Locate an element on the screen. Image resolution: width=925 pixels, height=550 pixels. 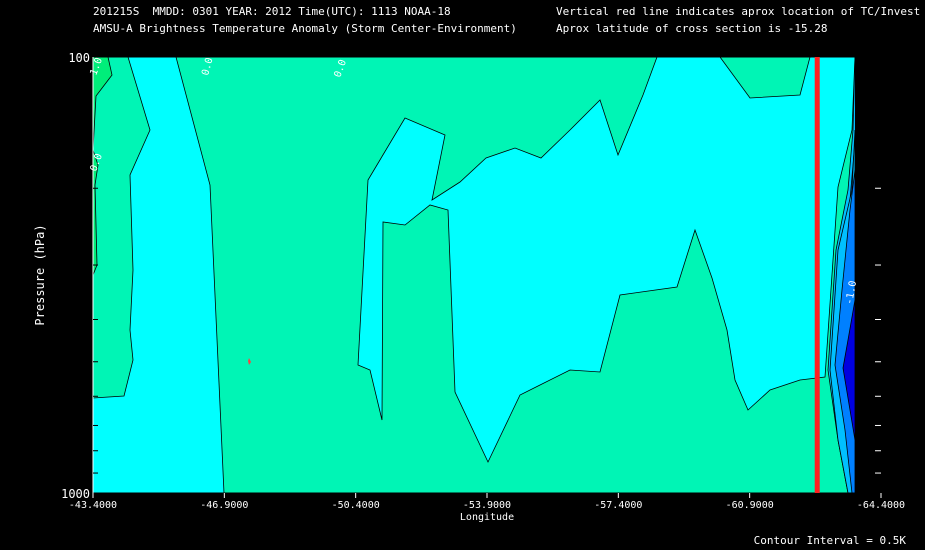
x-tick-label: -57.4000 is located at coordinates (618, 505).